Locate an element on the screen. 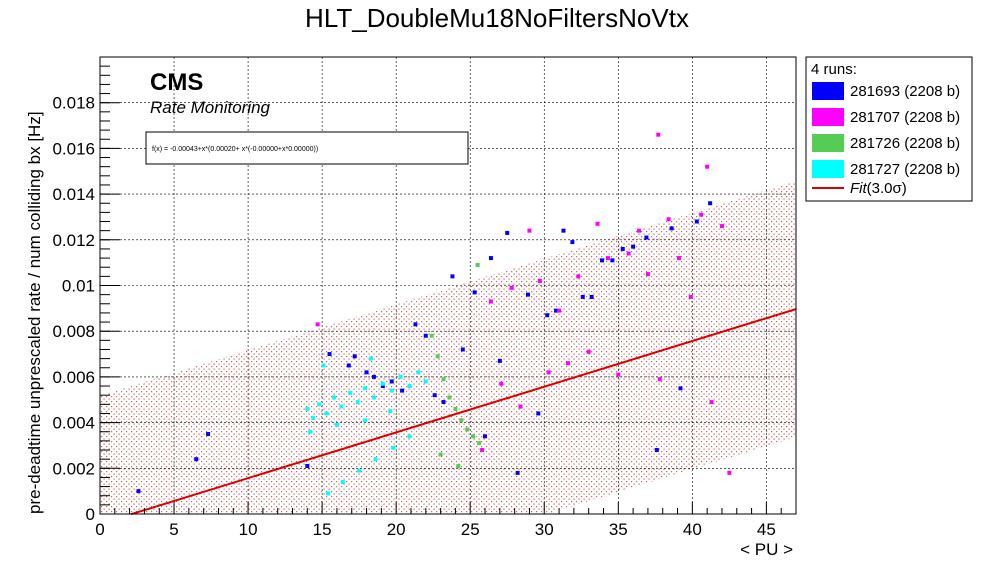 Image resolution: width=996 pixels, height=572 pixels. y-tick-label: 0.002 is located at coordinates (73, 468).